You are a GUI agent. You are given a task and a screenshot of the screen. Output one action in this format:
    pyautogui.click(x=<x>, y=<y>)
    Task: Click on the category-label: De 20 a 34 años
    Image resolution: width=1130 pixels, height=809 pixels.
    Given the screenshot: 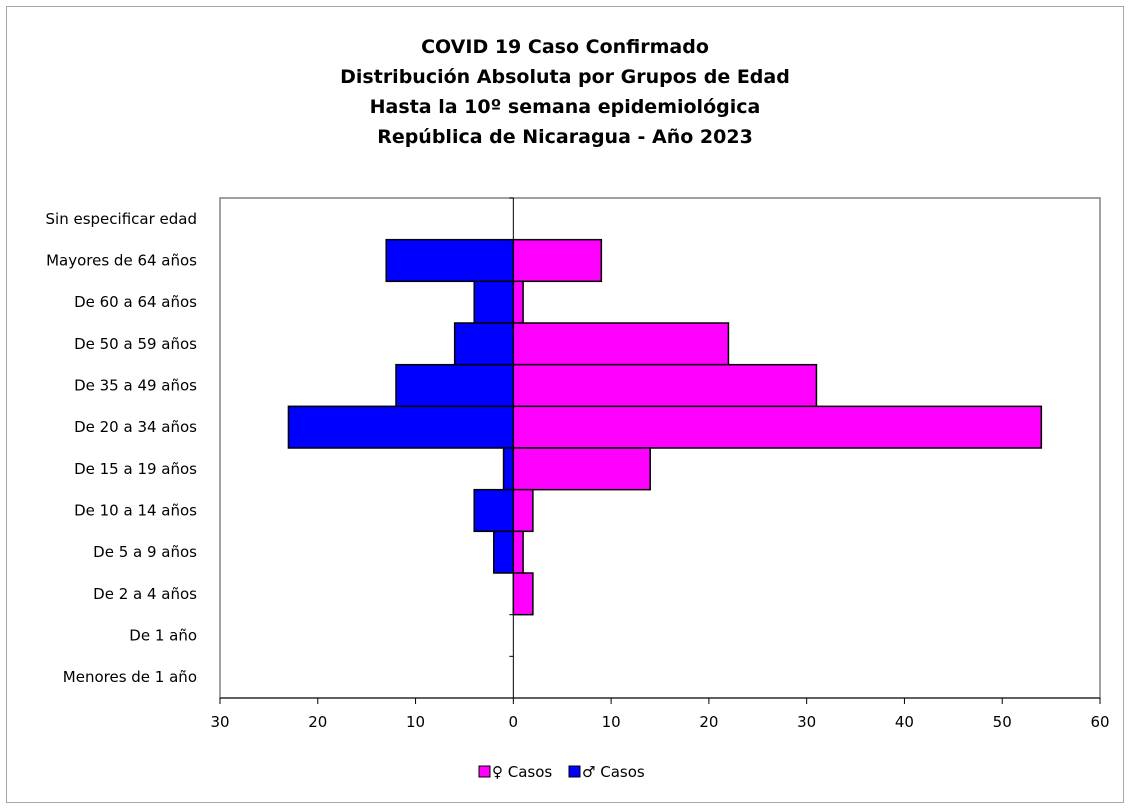 What is the action you would take?
    pyautogui.click(x=135, y=427)
    